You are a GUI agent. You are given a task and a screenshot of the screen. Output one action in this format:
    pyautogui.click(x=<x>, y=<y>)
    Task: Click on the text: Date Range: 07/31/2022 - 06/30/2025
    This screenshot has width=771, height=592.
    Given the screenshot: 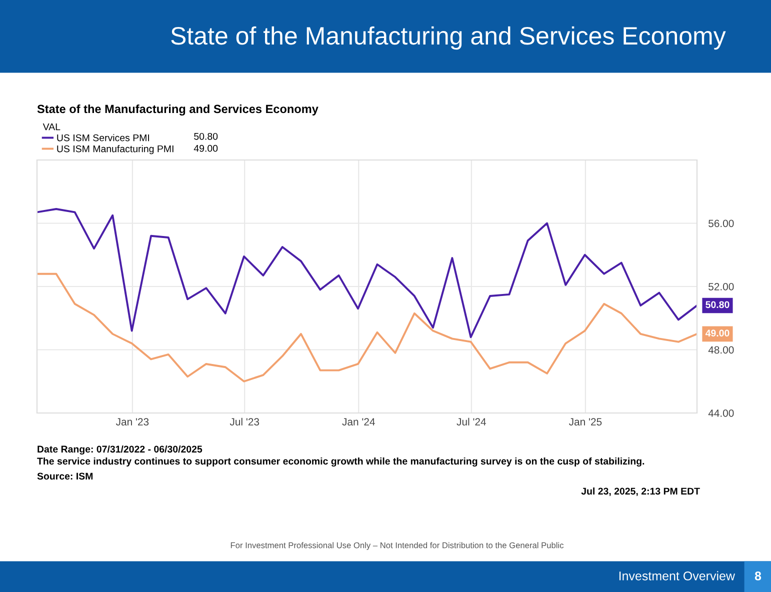 What is the action you would take?
    pyautogui.click(x=120, y=450)
    